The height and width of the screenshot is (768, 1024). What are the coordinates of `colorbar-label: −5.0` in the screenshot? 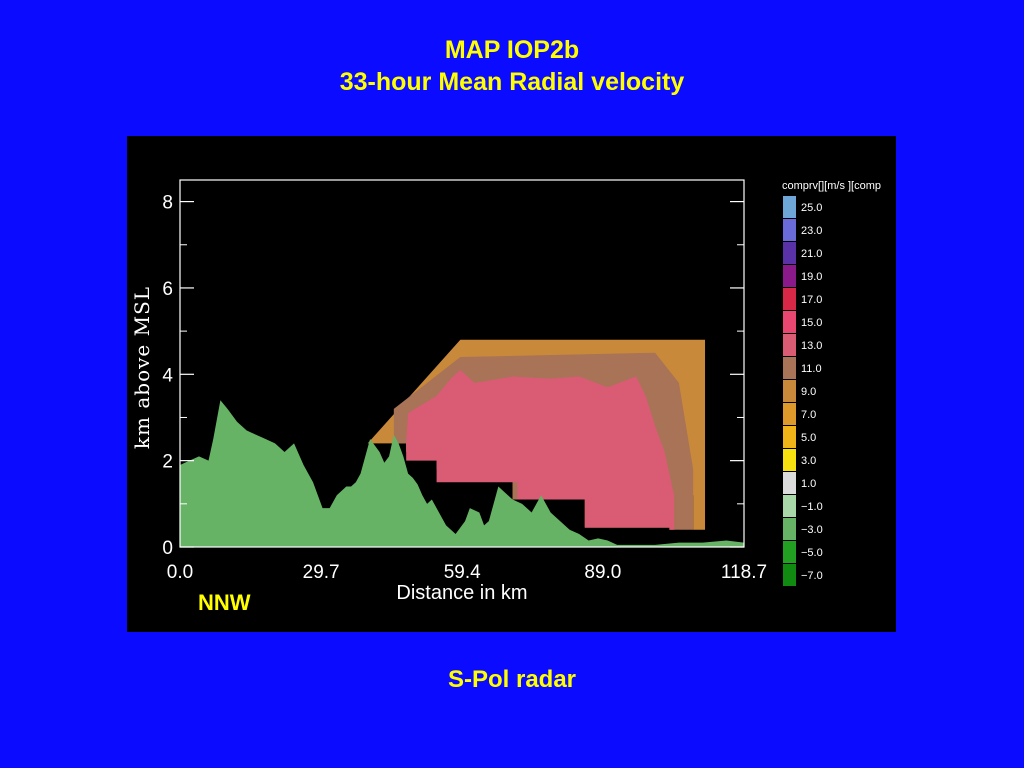 It's located at (812, 553).